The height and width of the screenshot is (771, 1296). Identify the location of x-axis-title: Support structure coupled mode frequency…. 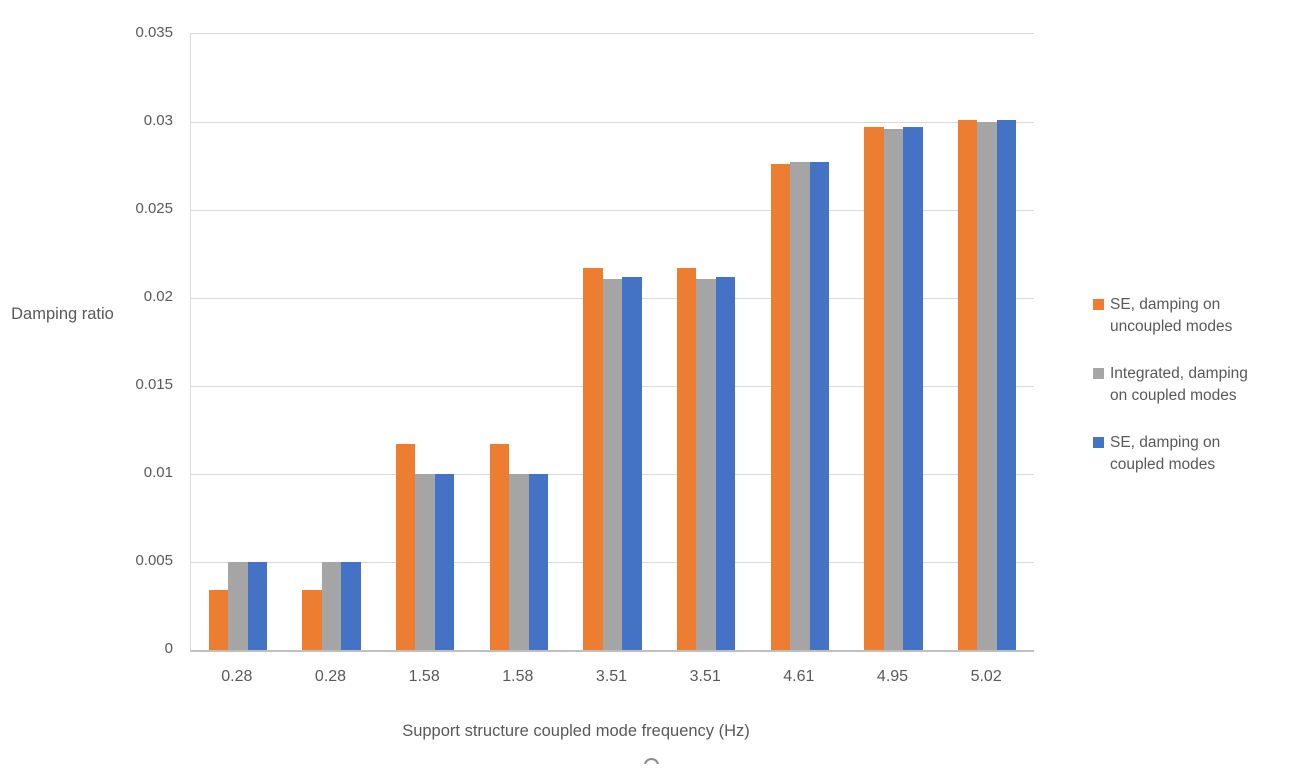
(576, 731).